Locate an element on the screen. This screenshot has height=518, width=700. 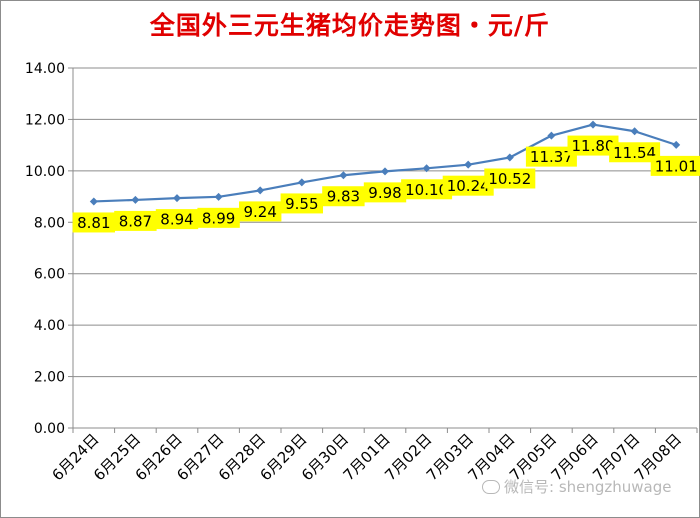
data-label: 8.99 is located at coordinates (218, 218).